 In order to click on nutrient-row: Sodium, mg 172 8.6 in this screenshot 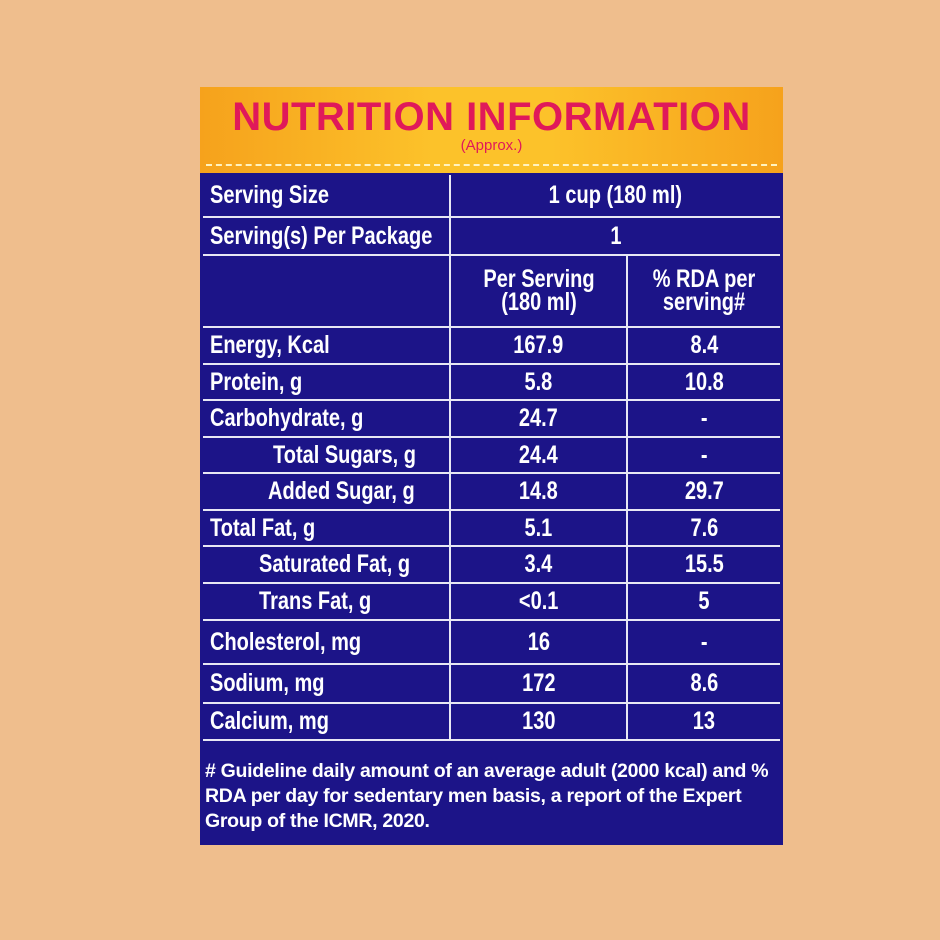, I will do `click(492, 683)`.